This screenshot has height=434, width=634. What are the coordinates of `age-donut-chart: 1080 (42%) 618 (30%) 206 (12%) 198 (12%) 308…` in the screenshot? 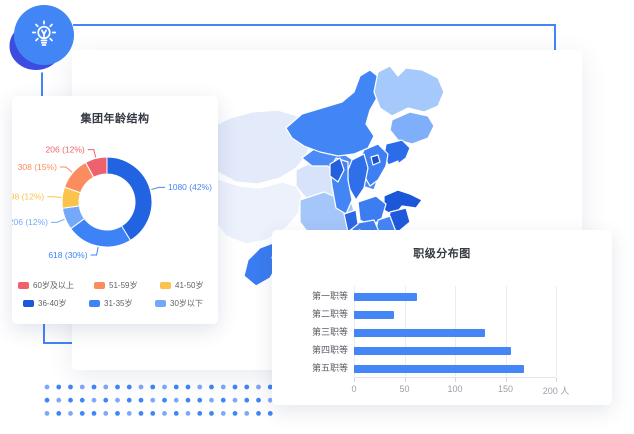 It's located at (112, 202).